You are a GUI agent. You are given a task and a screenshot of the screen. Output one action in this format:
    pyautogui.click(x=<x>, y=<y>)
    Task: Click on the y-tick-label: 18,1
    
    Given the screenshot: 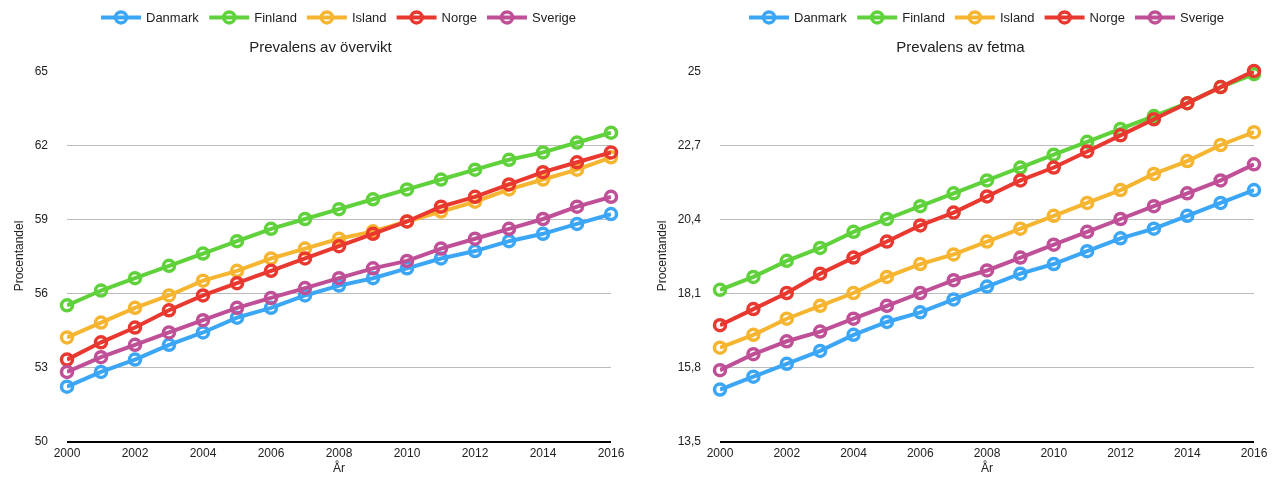 What is the action you would take?
    pyautogui.click(x=689, y=293)
    